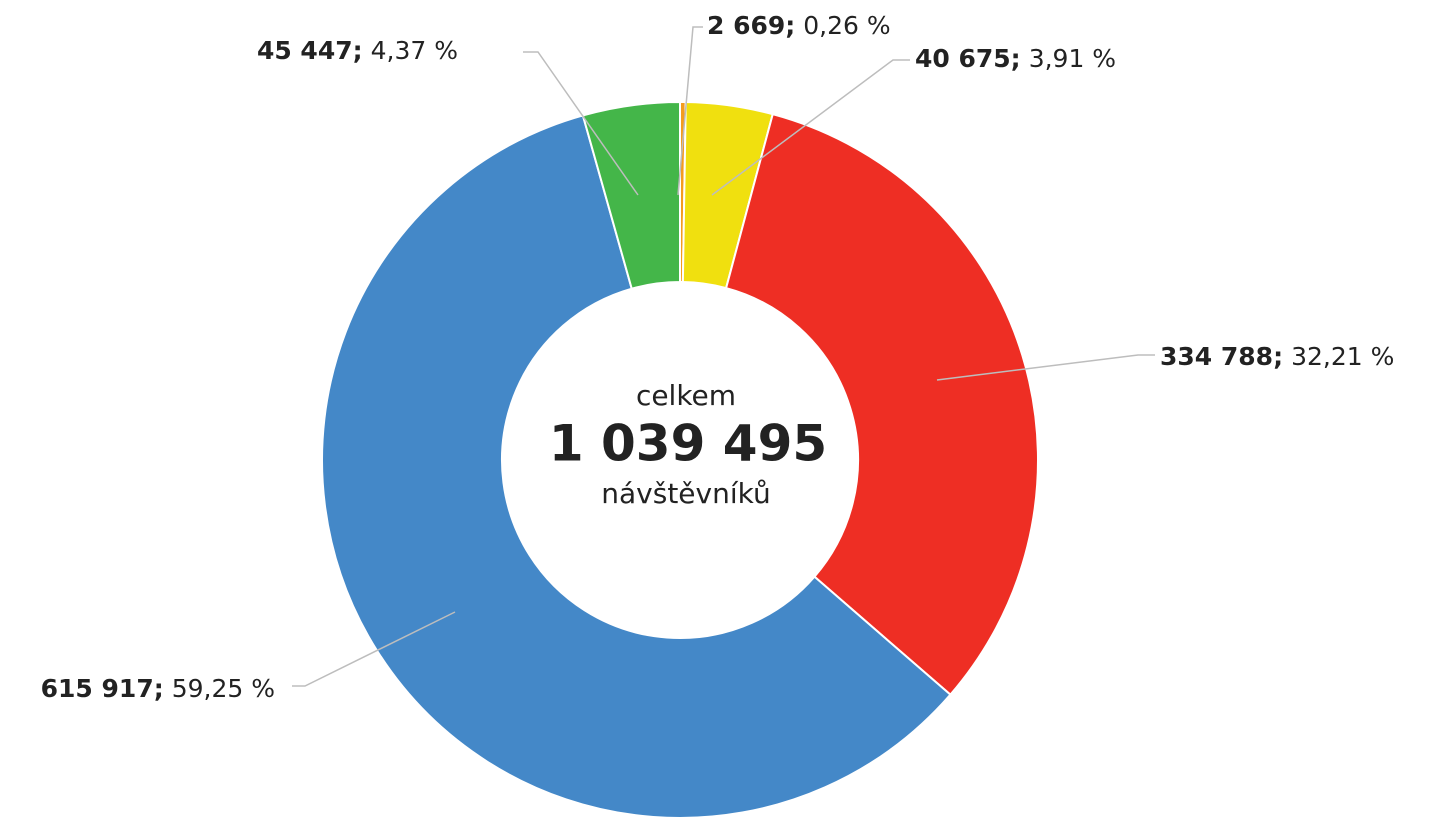  I want to click on center-caption: celkem, so click(686, 395).